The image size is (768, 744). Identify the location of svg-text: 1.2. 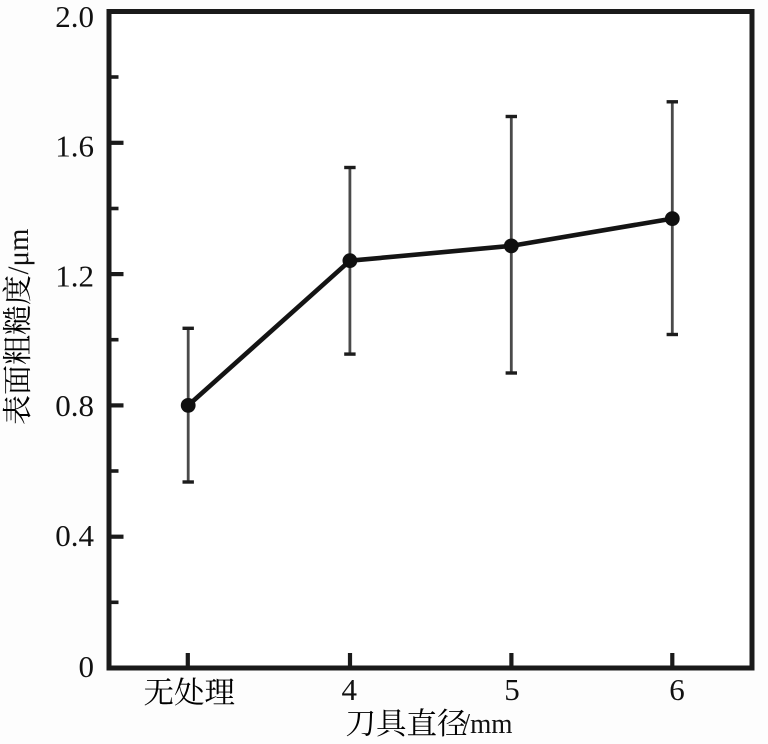
(74, 275).